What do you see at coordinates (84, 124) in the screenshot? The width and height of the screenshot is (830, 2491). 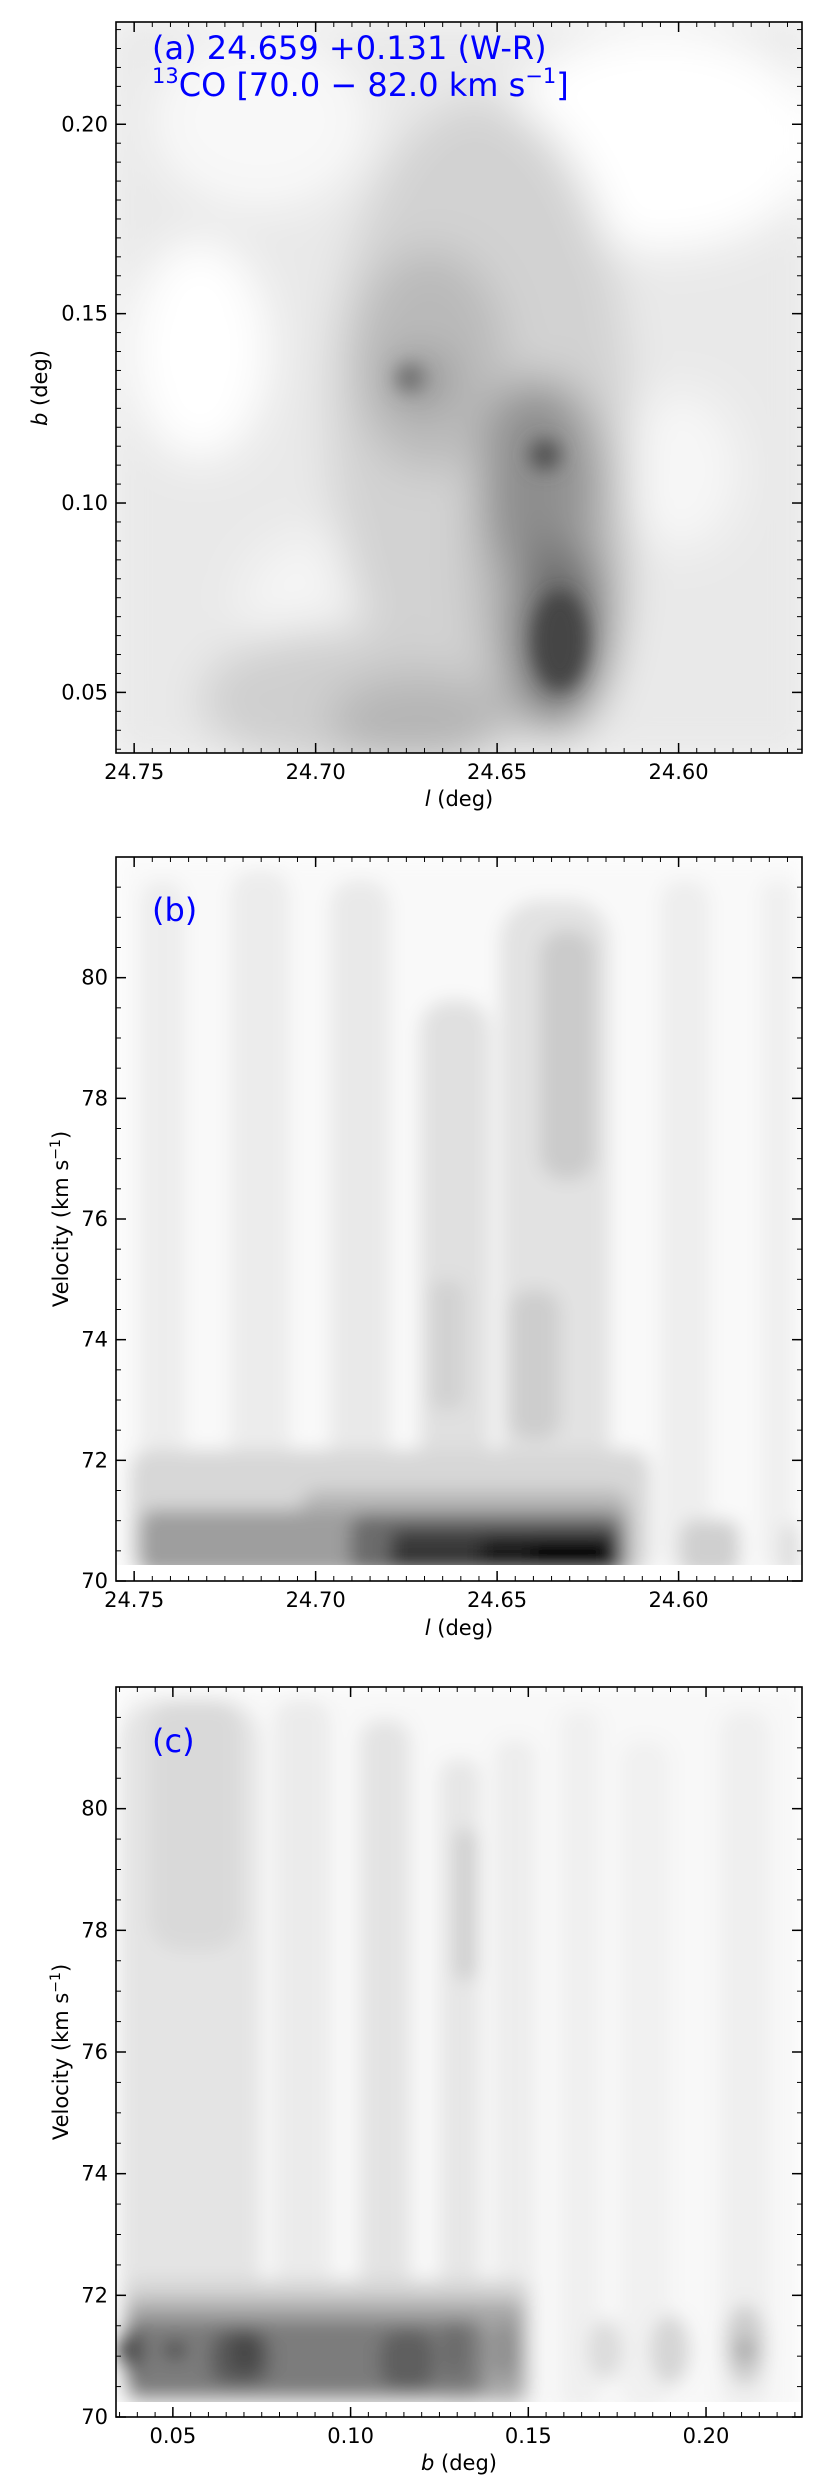 I see `y-tick-label: 0.20` at bounding box center [84, 124].